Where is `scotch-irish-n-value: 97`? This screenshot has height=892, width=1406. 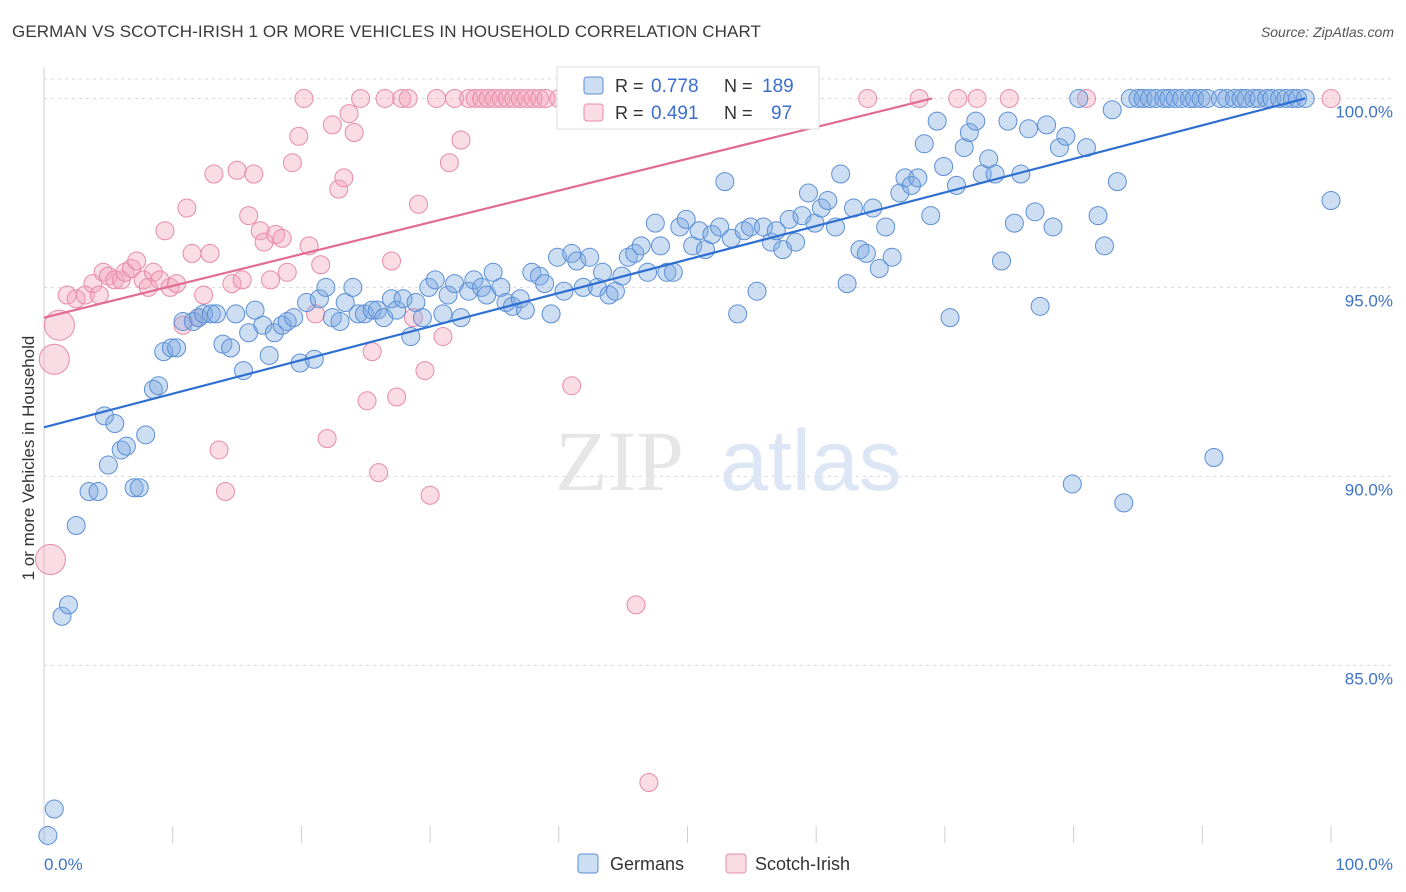
scotch-irish-n-value: 97 is located at coordinates (781, 113).